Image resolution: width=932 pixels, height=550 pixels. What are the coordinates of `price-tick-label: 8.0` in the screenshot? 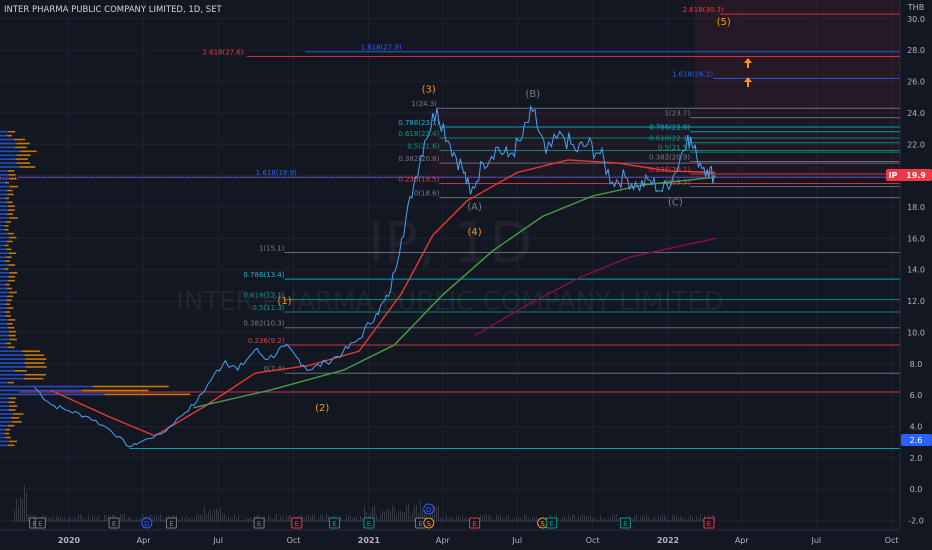 It's located at (916, 364).